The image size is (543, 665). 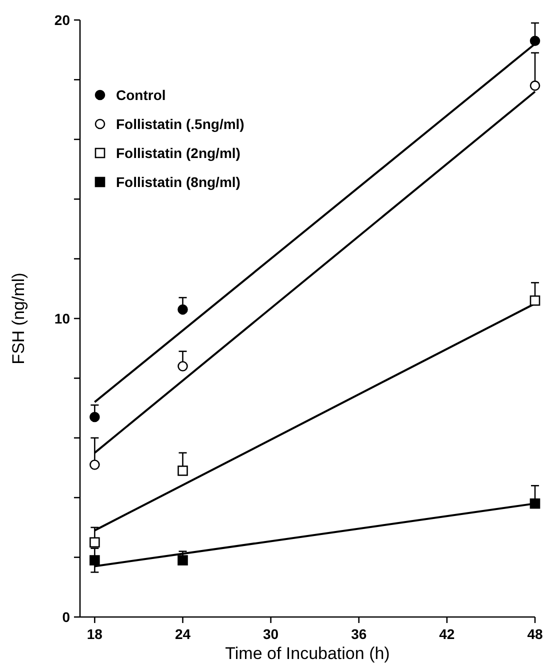 I want to click on x-tick-label: 24, so click(x=182, y=634).